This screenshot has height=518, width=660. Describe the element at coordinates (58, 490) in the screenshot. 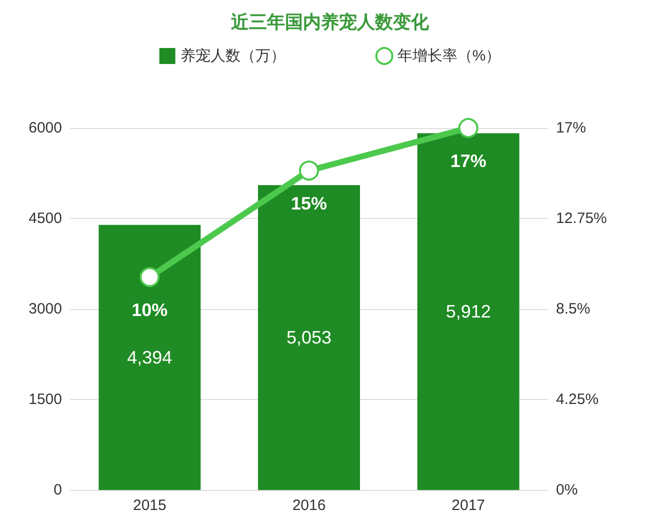

I see `y-tick-label: 0` at that location.